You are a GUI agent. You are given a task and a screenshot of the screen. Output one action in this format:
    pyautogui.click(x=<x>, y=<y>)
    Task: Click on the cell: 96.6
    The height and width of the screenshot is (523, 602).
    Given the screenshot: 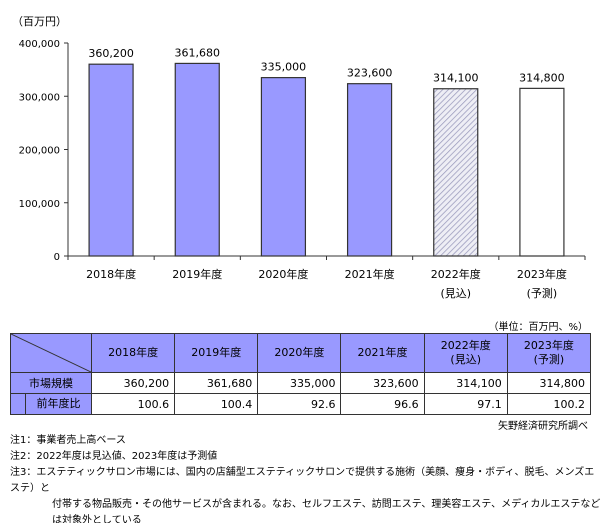 What is the action you would take?
    pyautogui.click(x=382, y=404)
    